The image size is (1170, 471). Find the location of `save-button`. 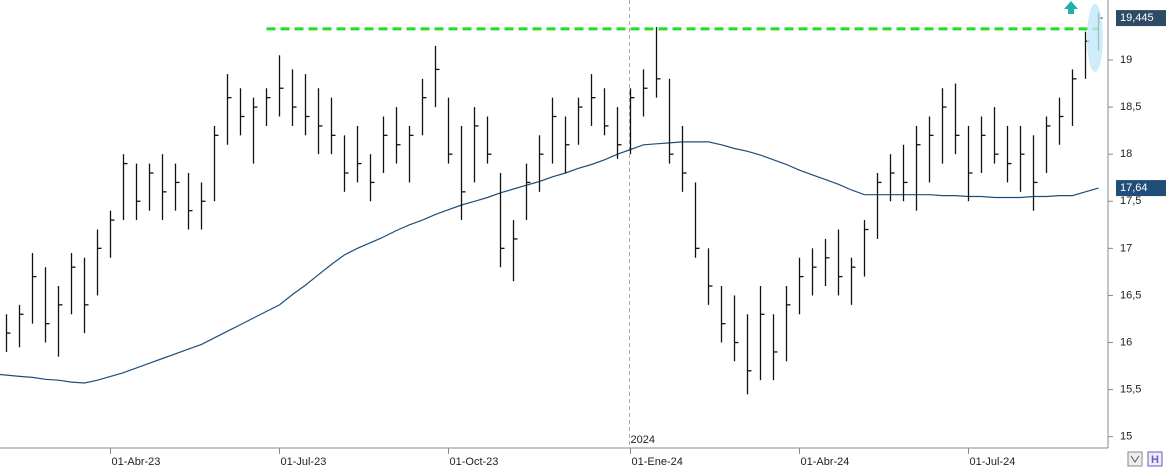

save-button is located at coordinates (1155, 459).